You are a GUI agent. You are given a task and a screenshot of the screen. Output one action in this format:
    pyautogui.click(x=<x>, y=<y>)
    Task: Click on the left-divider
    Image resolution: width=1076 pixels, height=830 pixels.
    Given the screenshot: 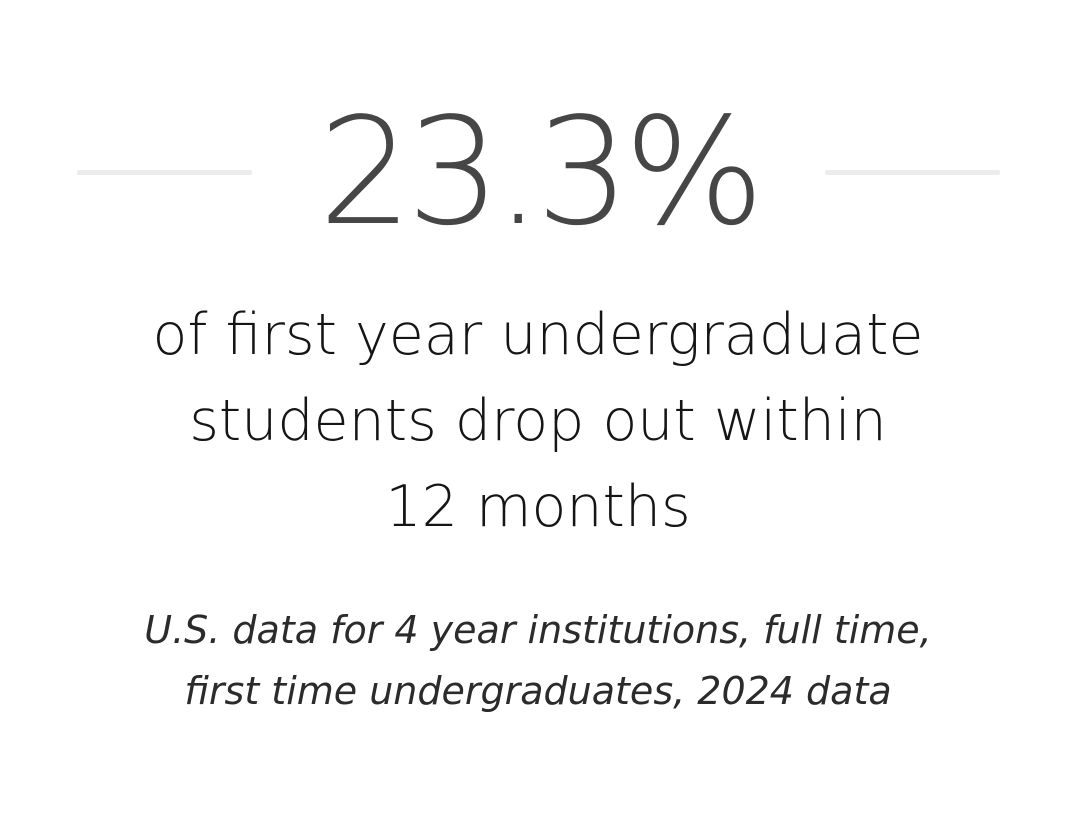 What is the action you would take?
    pyautogui.click(x=164, y=172)
    